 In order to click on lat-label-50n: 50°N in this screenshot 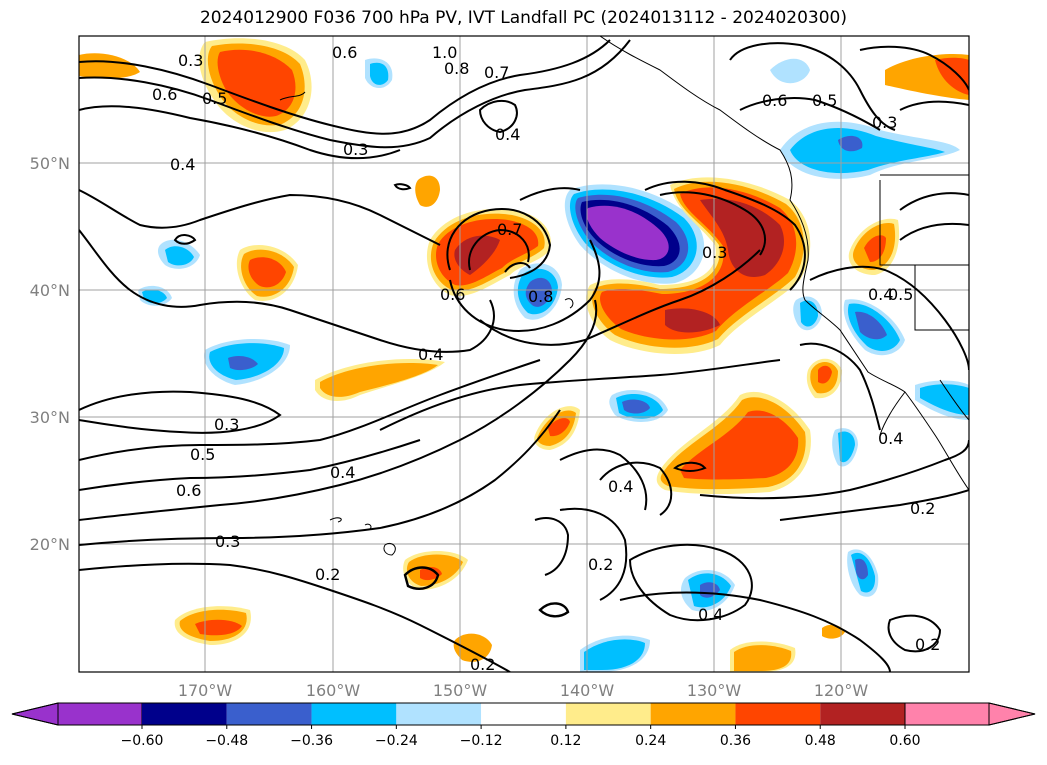, I will do `click(50, 163)`.